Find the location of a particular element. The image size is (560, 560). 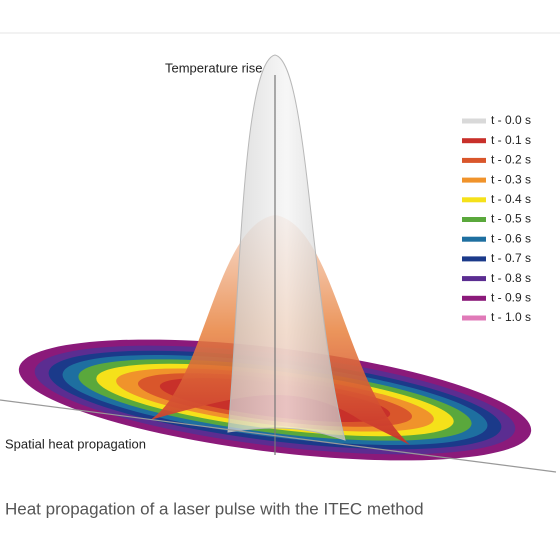

legend-label: t - 0.5 s is located at coordinates (511, 219).